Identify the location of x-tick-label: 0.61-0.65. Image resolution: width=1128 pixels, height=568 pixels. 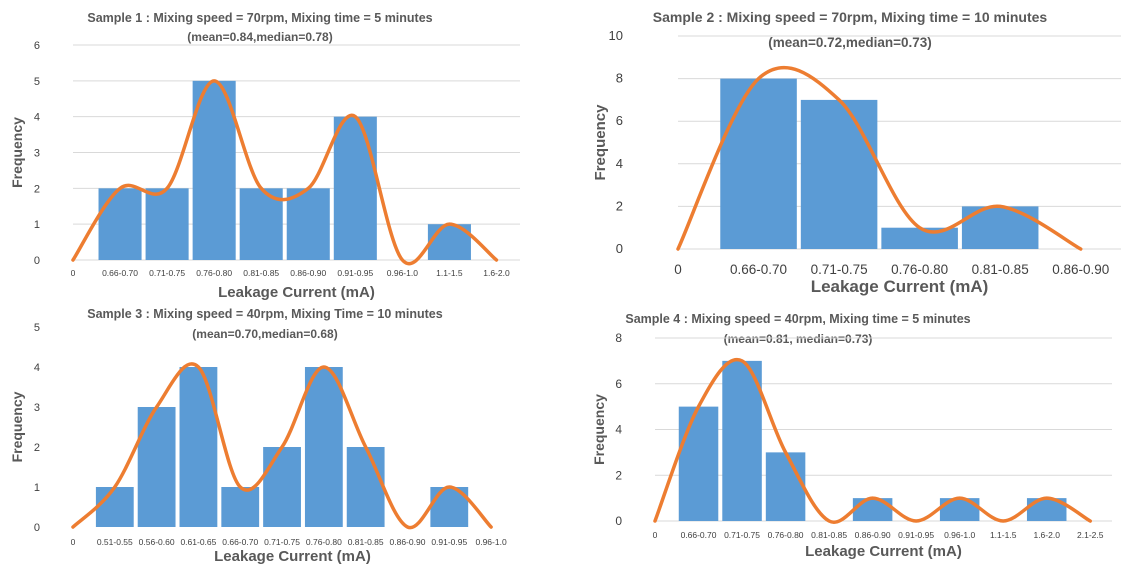
(198, 542).